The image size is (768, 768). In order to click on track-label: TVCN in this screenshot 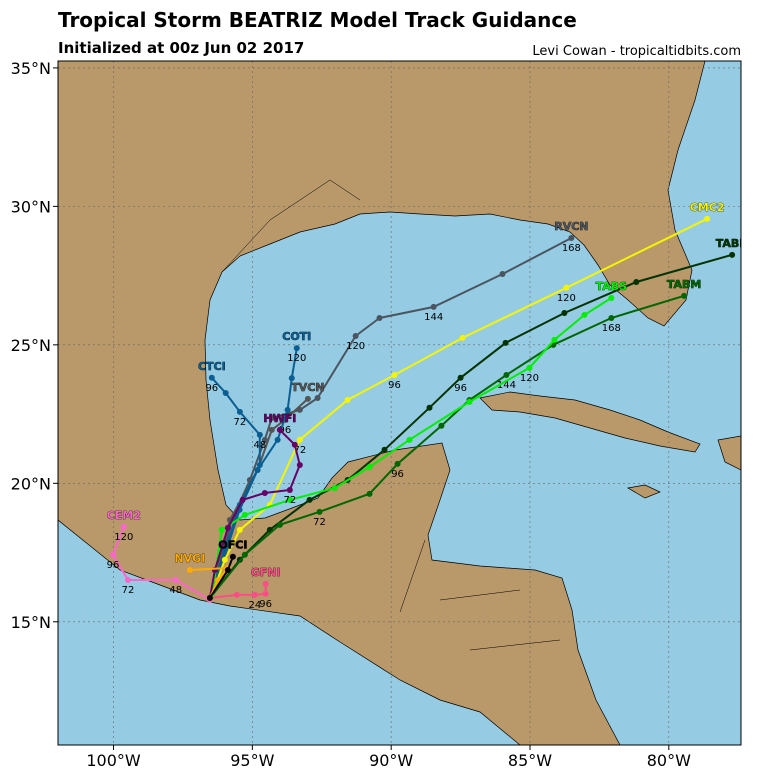, I will do `click(307, 387)`.